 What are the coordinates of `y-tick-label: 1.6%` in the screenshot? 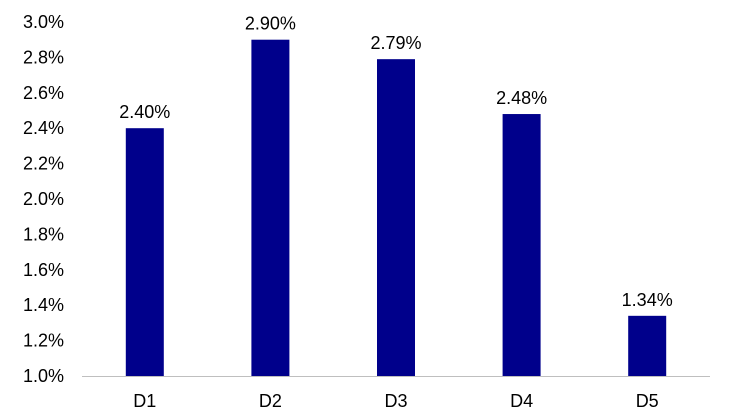 It's located at (43, 270).